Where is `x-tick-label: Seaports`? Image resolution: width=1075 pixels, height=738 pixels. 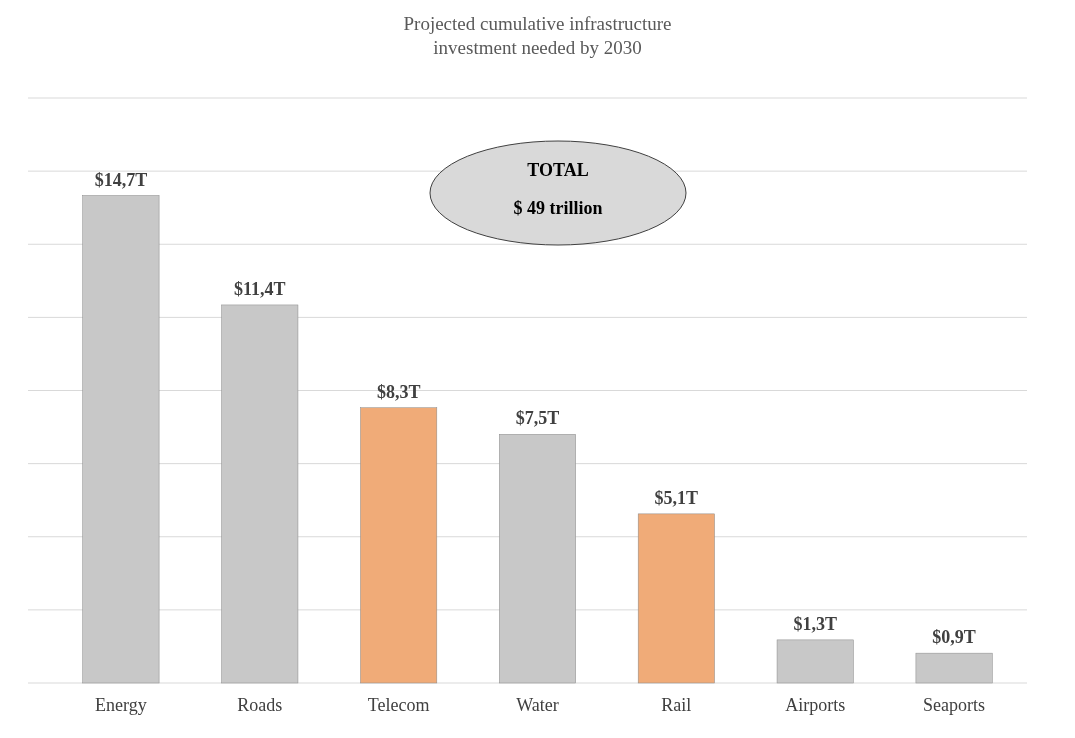
x-tick-label: Seaports is located at coordinates (954, 705).